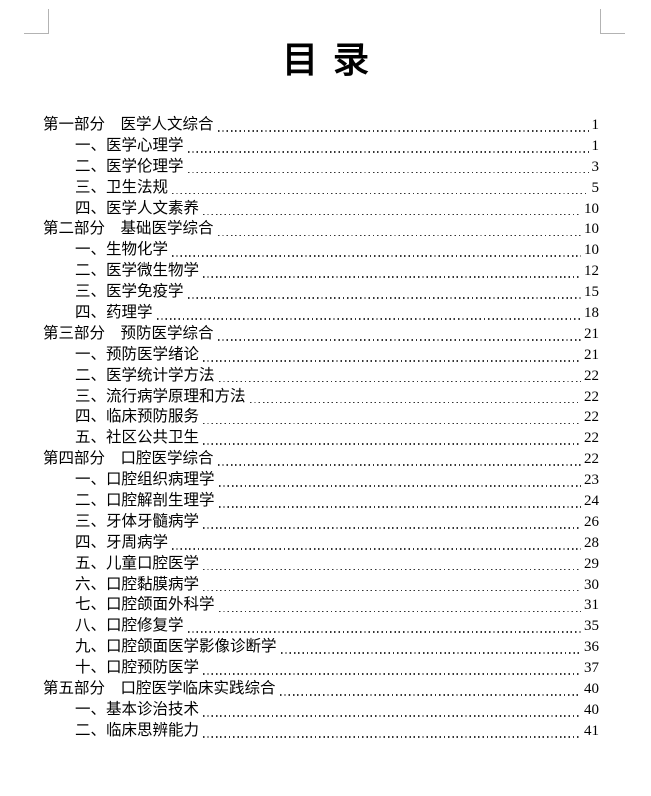 Image resolution: width=651 pixels, height=796 pixels. Describe the element at coordinates (321, 146) in the screenshot. I see `toc-entry: 一、医学心理学 1` at that location.